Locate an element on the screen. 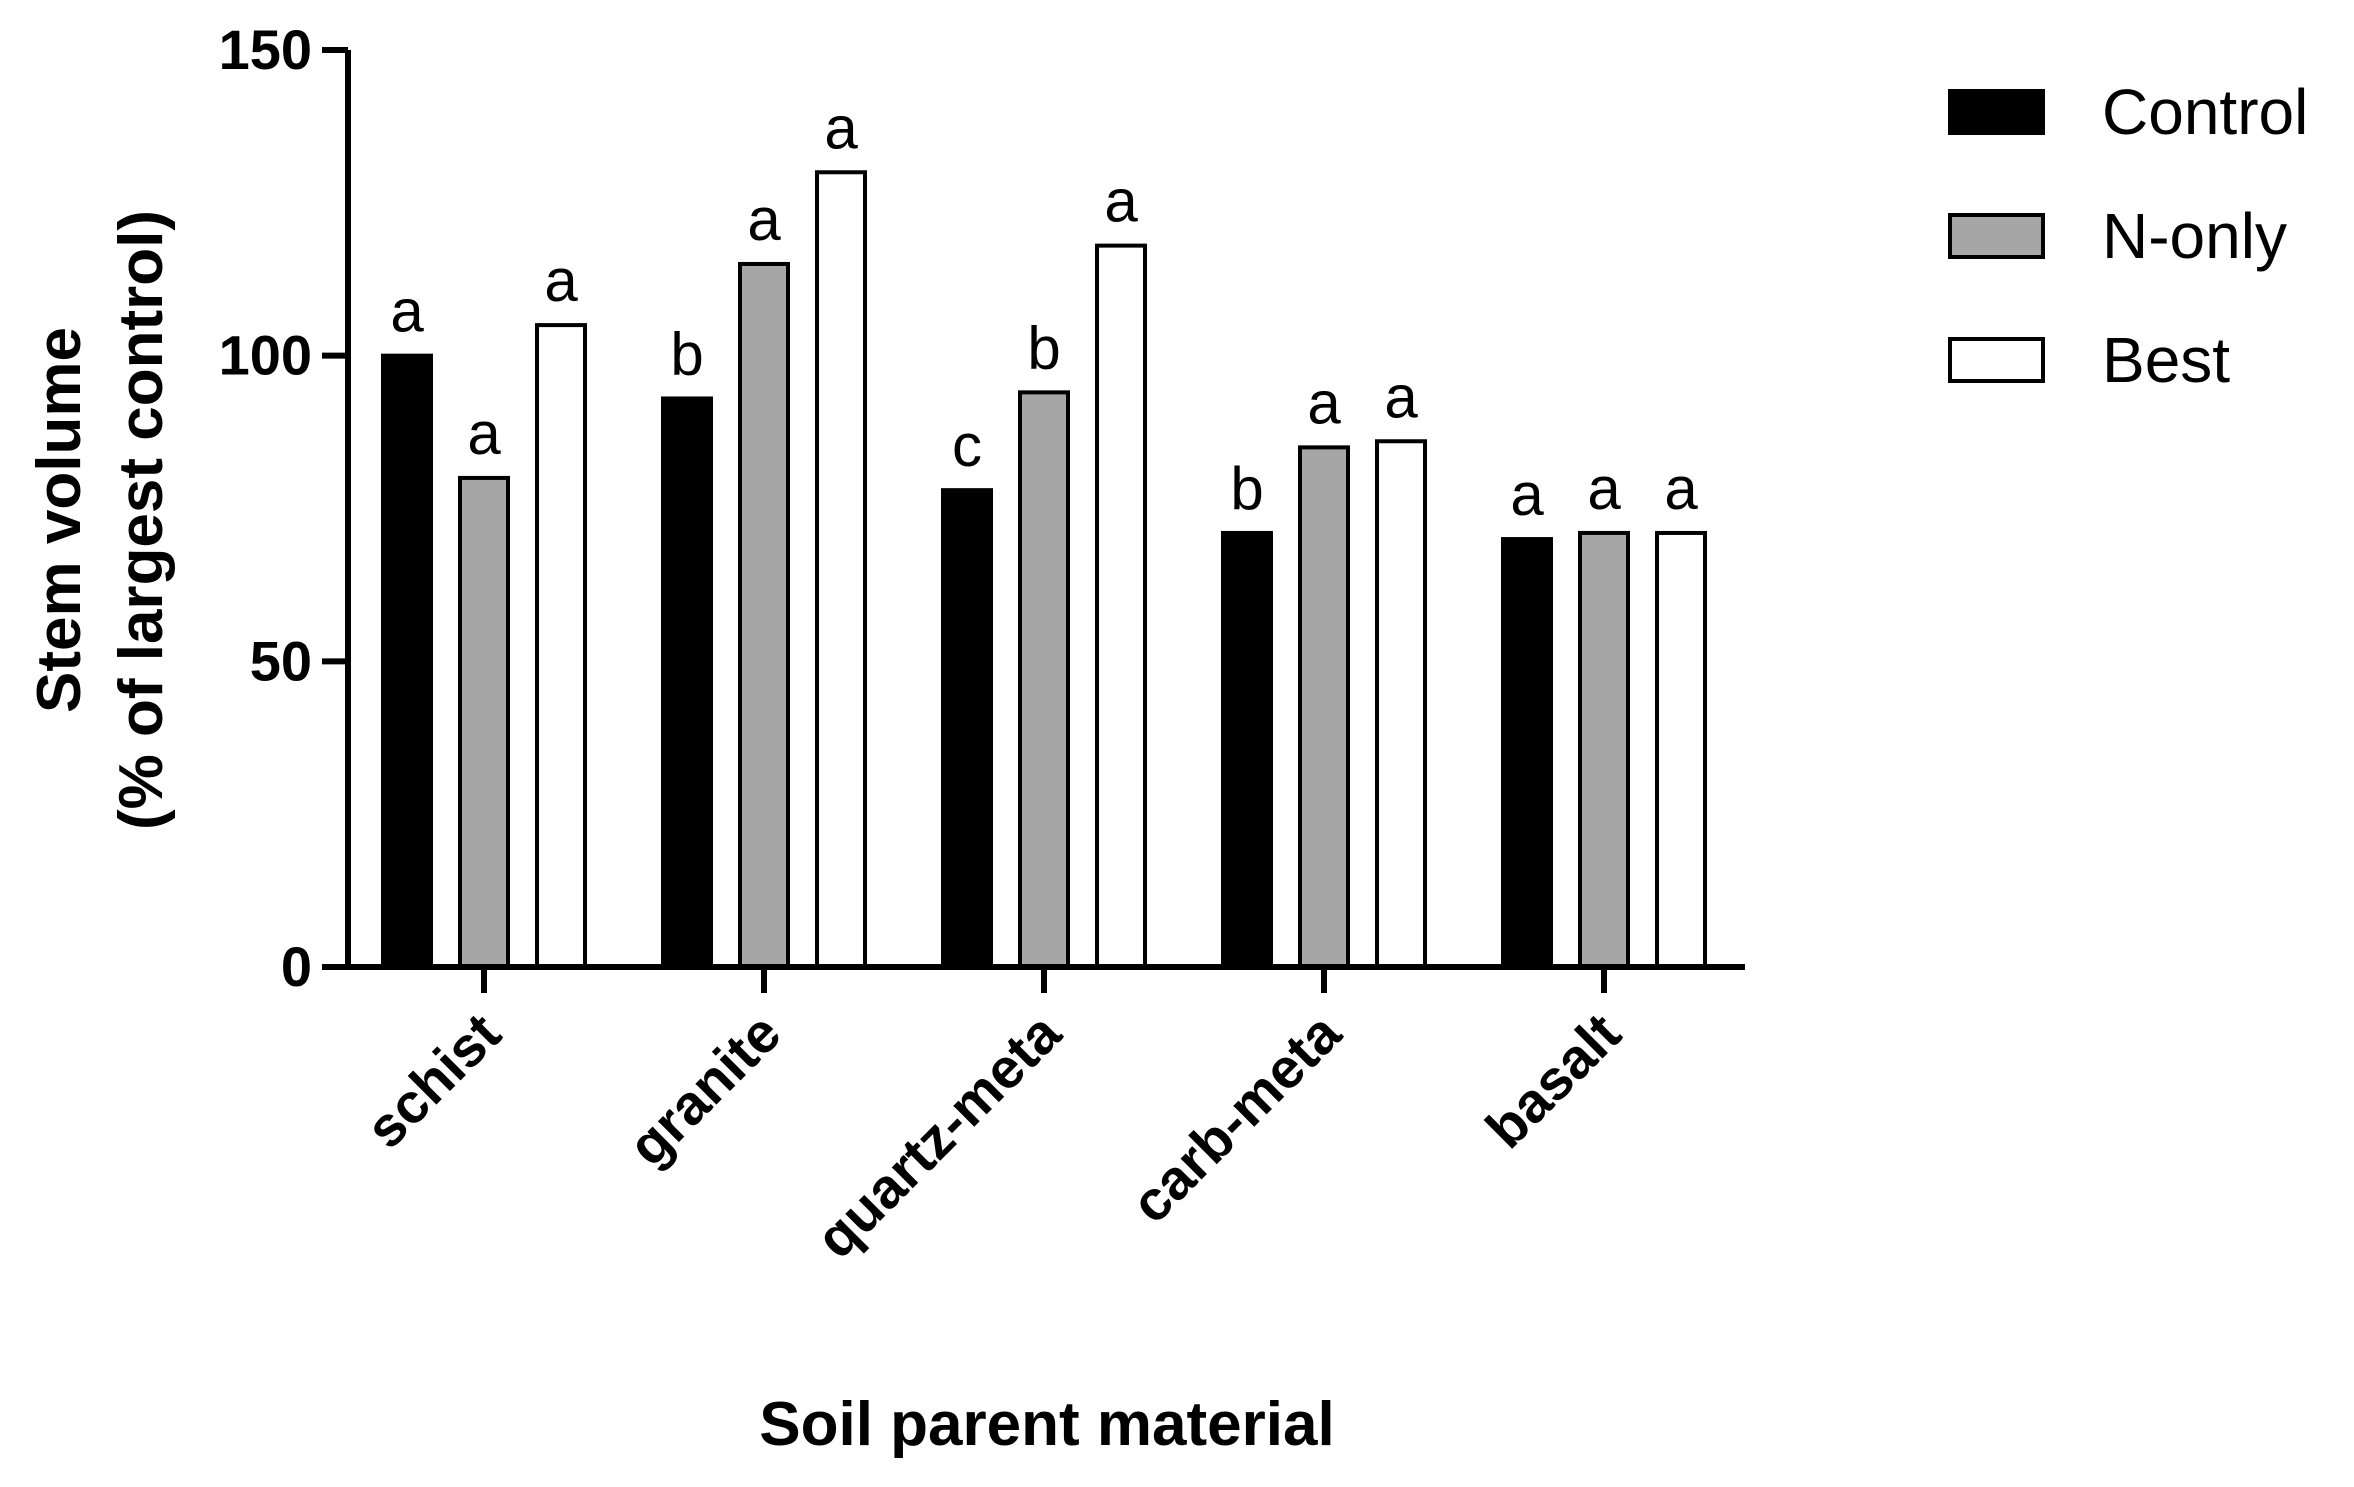  x-tick-label-schist: schist is located at coordinates (432, 1080).